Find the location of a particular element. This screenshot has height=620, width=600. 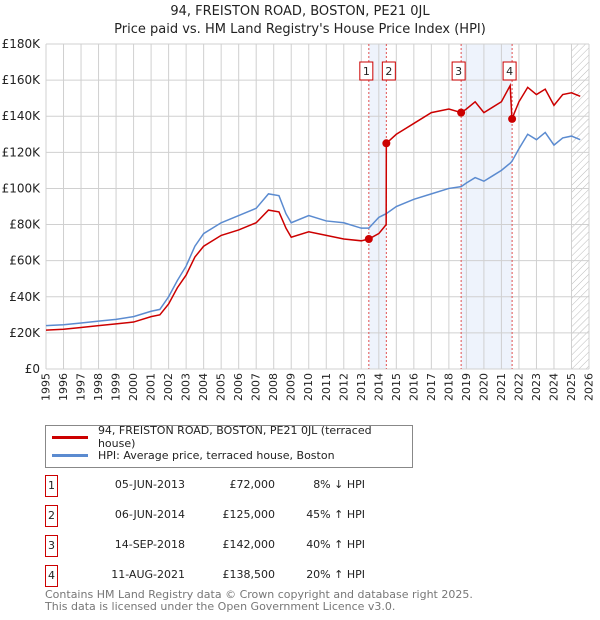

sale-price: £142,000 is located at coordinates (249, 544).